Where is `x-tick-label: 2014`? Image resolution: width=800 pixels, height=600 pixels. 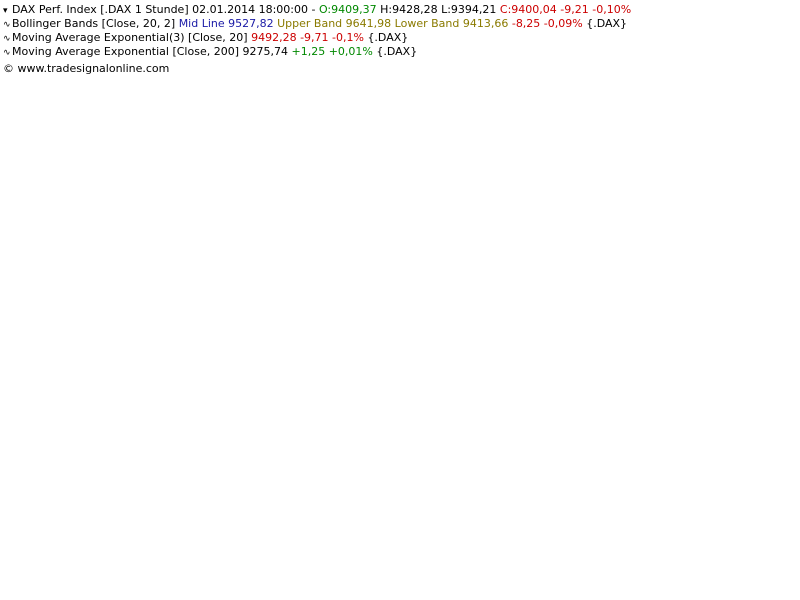 x-tick-label: 2014 is located at coordinates (620, 593).